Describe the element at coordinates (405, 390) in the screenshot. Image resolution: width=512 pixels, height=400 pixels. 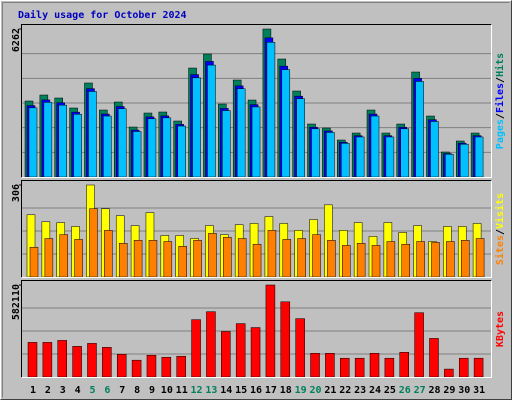
I see `x-tick-label: 26` at that location.